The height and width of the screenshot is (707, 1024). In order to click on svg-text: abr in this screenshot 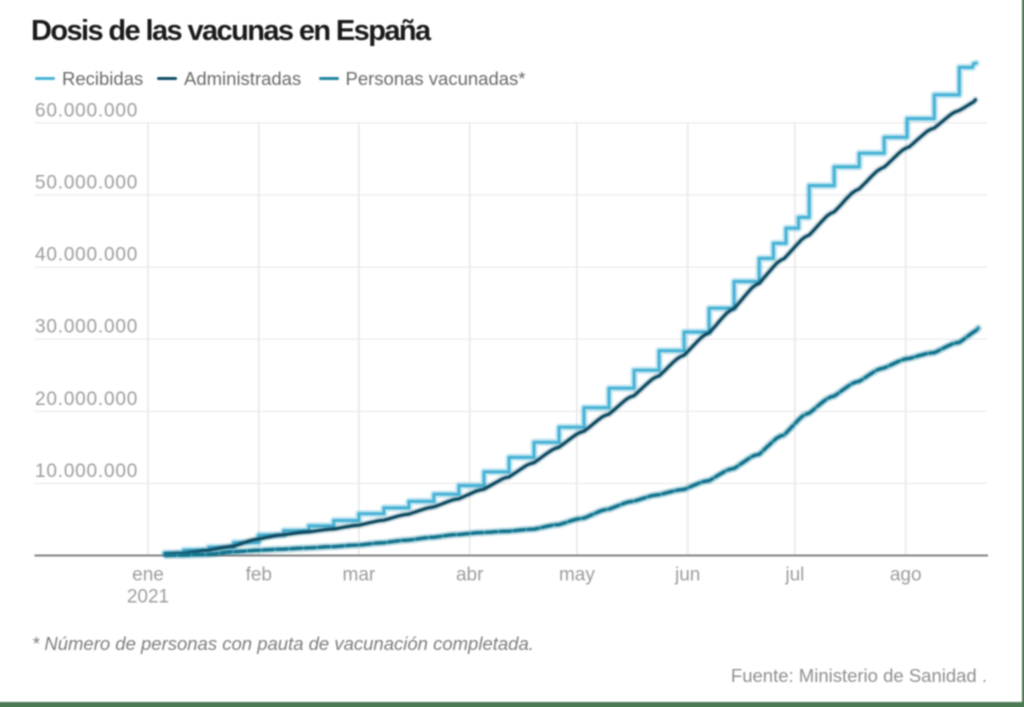, I will do `click(470, 575)`.